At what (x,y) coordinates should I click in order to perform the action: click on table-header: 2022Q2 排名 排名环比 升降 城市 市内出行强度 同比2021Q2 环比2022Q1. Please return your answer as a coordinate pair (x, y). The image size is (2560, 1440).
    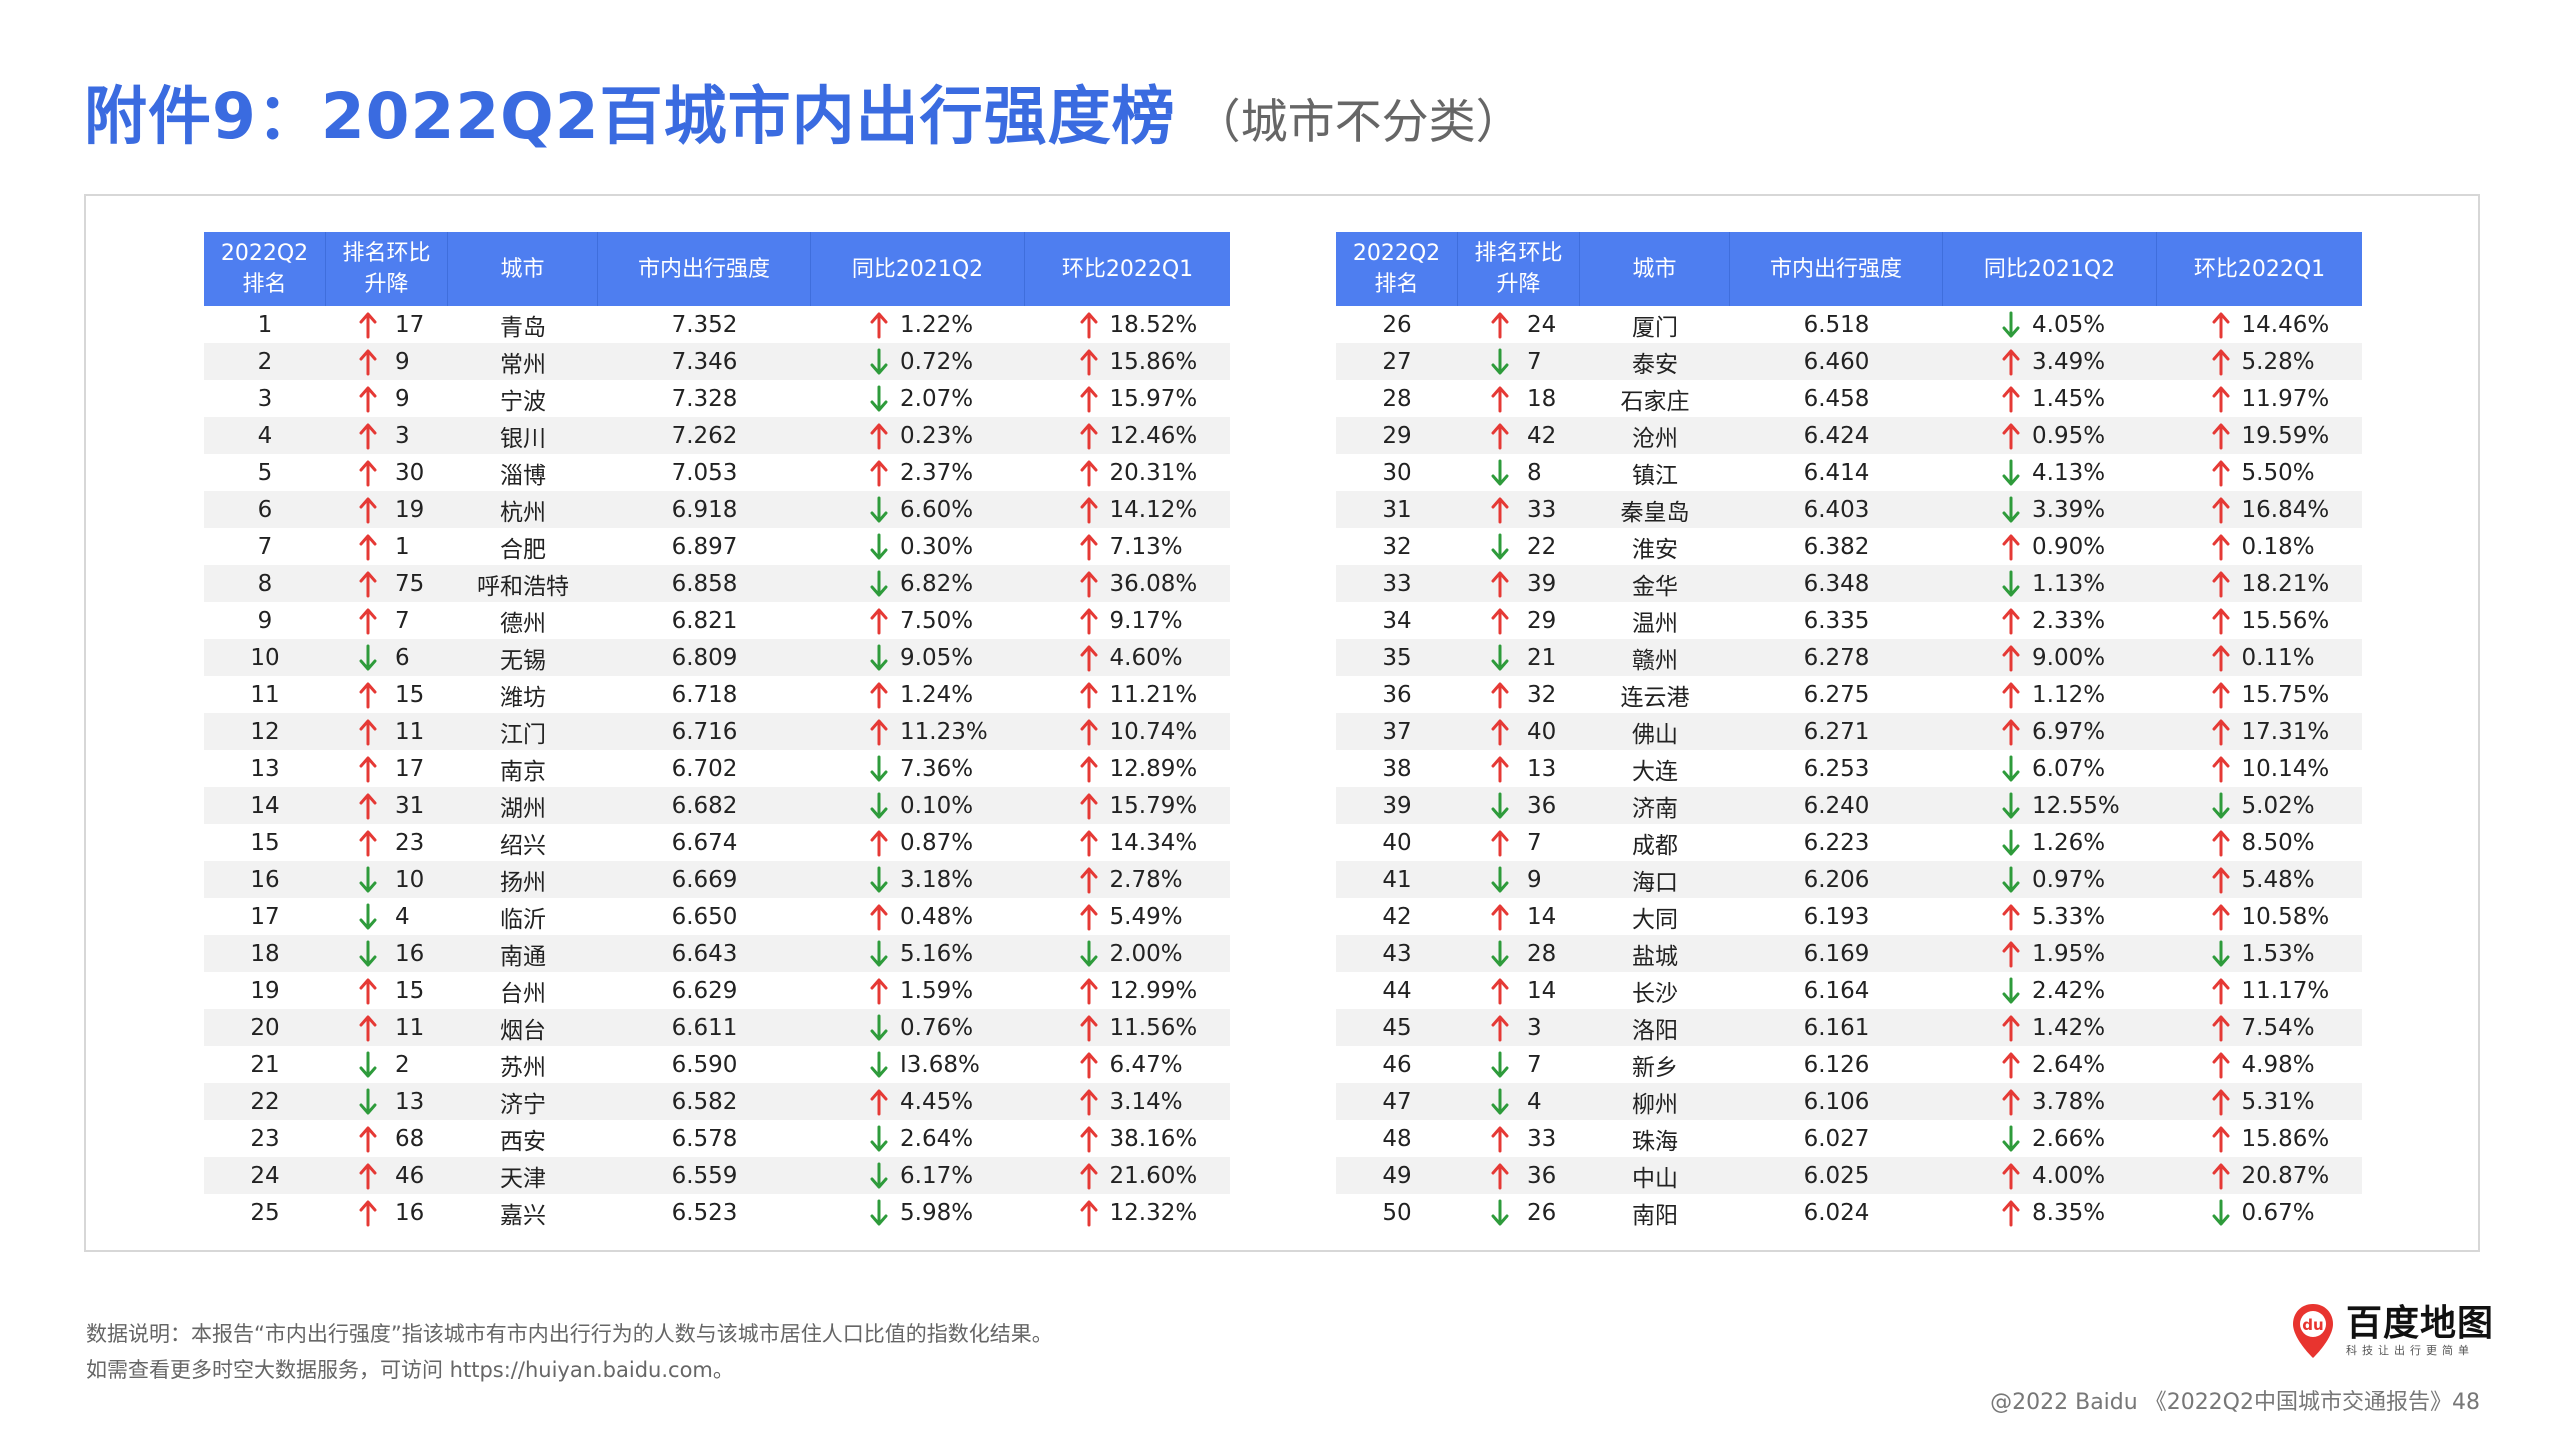
    Looking at the image, I should click on (717, 269).